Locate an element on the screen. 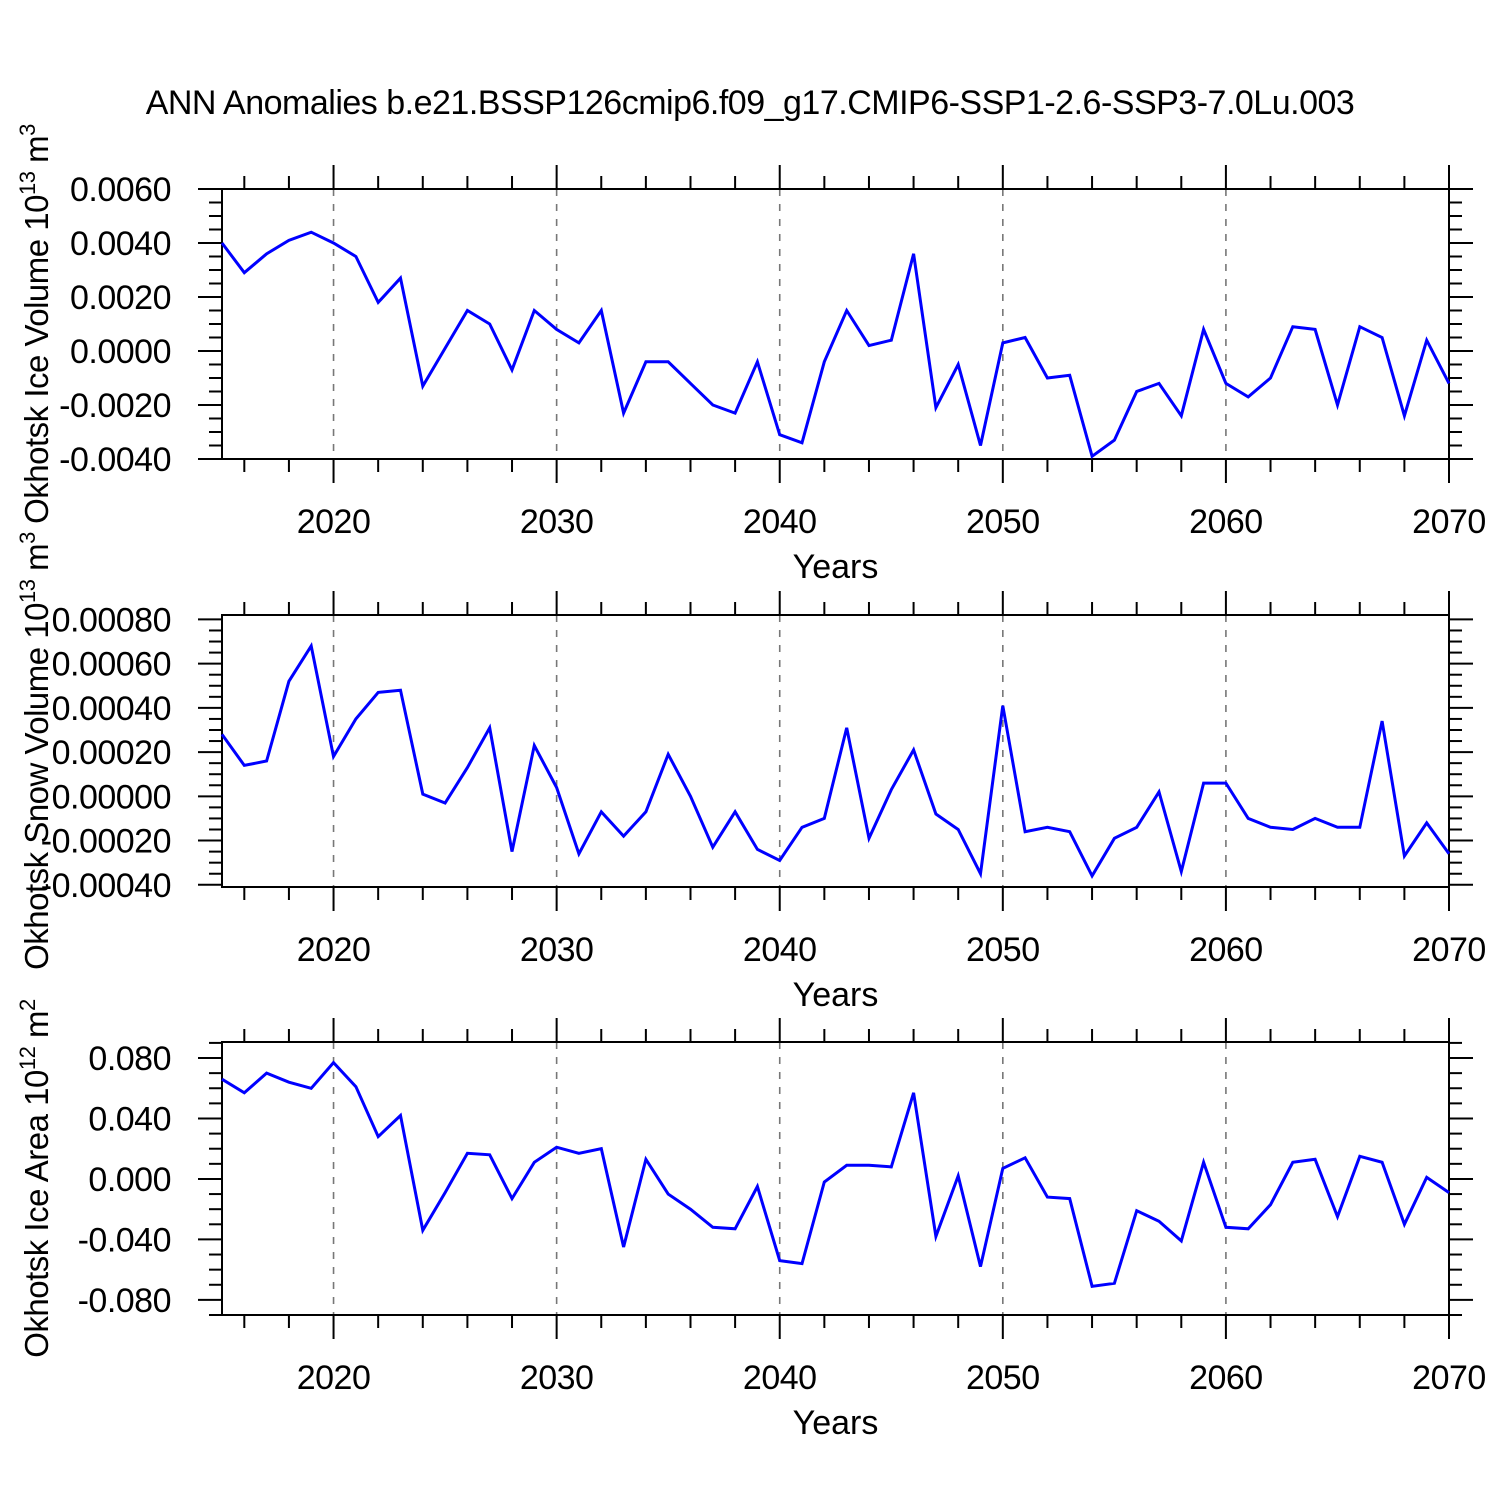 The image size is (1500, 1500). y-tick-label: -0.080 is located at coordinates (124, 1301).